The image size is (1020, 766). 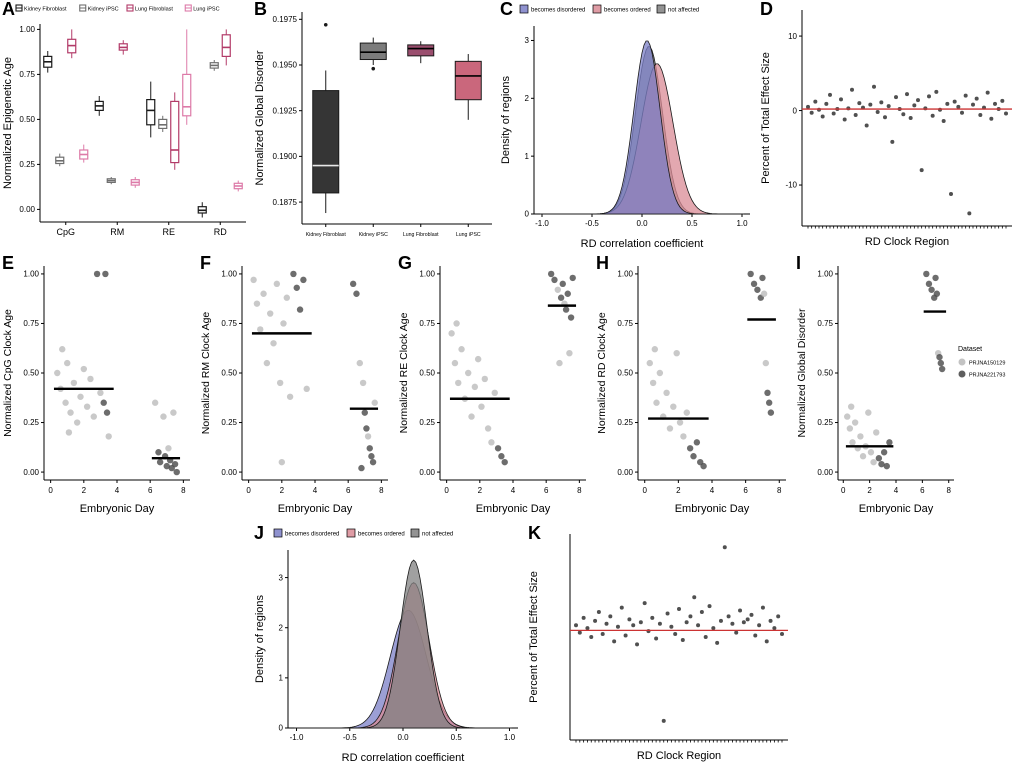 I want to click on svg-text: 0.0, so click(x=642, y=223).